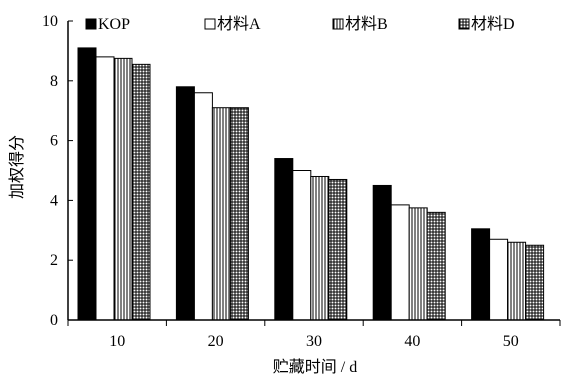 This screenshot has width=566, height=378. I want to click on y-axis-title: 加权得分, so click(17, 167).